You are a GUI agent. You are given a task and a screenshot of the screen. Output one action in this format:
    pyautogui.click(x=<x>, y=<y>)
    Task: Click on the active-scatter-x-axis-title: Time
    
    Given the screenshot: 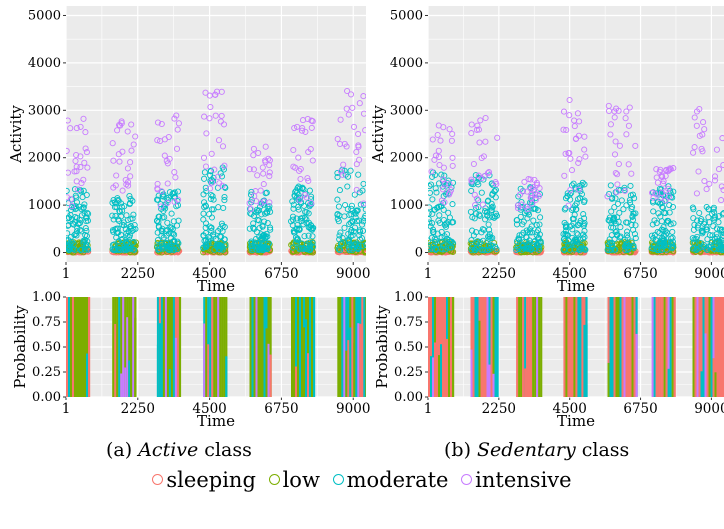 What is the action you would take?
    pyautogui.click(x=216, y=286)
    